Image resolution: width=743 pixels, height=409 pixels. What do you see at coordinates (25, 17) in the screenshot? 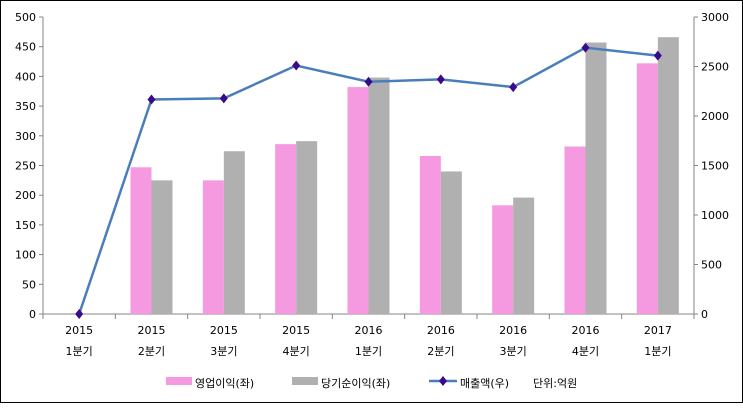
I see `left-tick-label: 500` at bounding box center [25, 17].